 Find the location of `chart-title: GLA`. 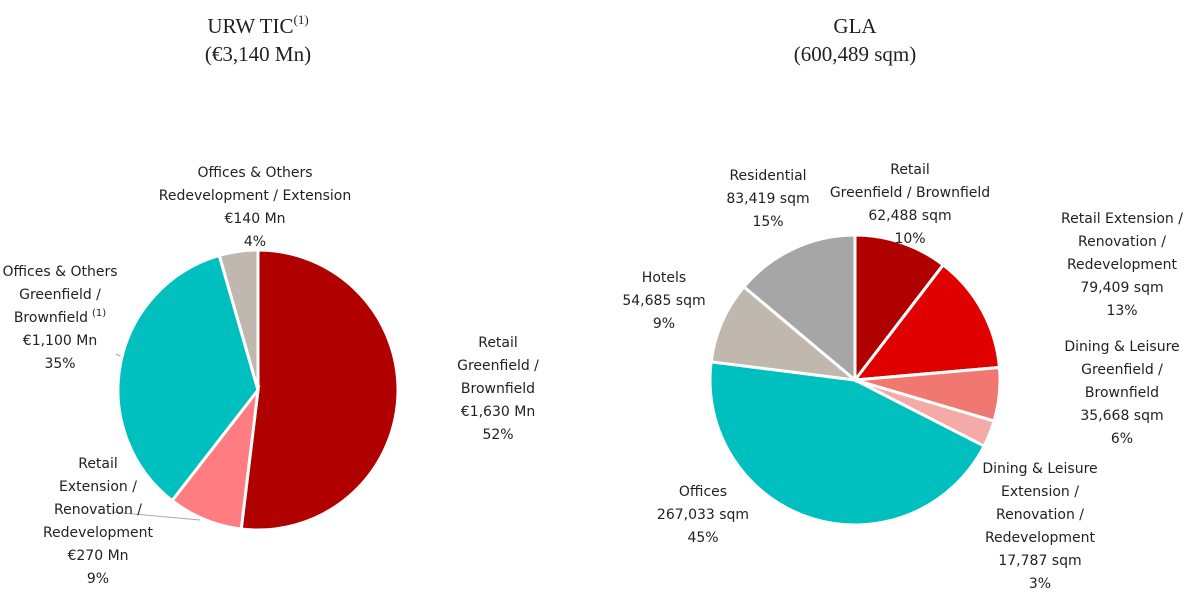

chart-title: GLA is located at coordinates (855, 26).